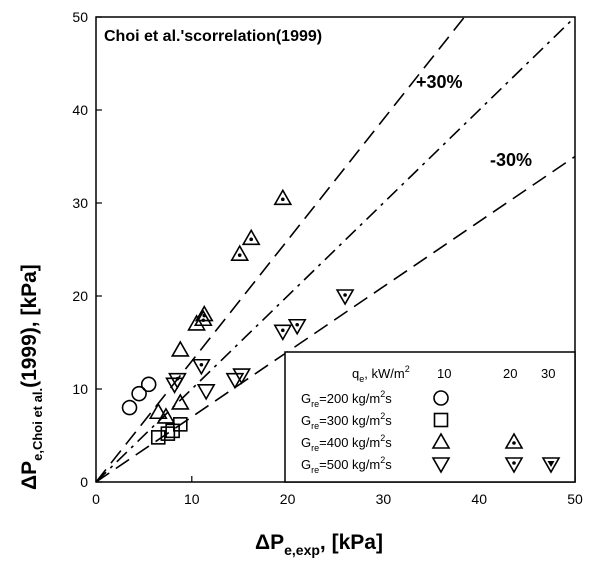 Image resolution: width=596 pixels, height=561 pixels. Describe the element at coordinates (192, 499) in the screenshot. I see `x-tick-label: 10` at that location.